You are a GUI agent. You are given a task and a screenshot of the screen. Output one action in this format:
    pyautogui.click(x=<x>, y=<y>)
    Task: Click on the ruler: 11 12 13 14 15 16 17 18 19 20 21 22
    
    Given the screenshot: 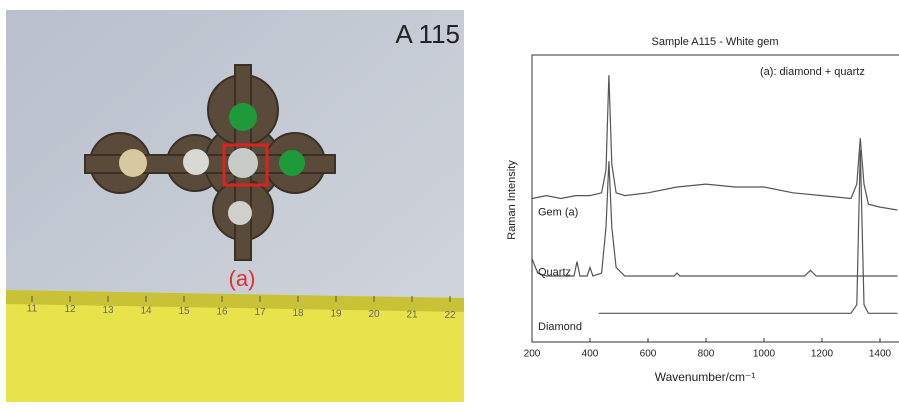 What is the action you would take?
    pyautogui.click(x=241, y=308)
    